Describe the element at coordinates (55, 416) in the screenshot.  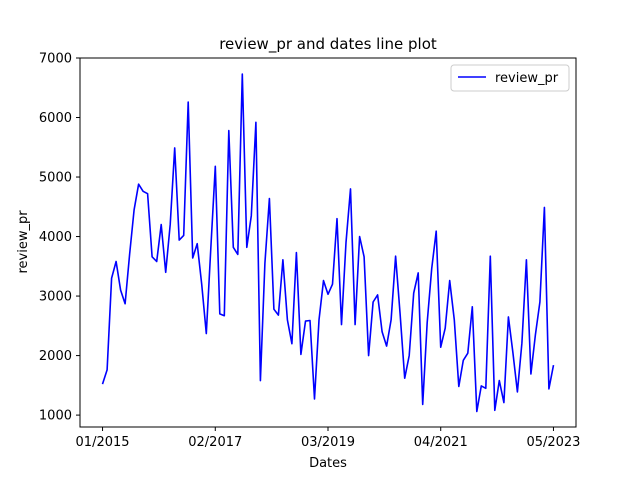
I see `y-tick-label: 1000` at that location.